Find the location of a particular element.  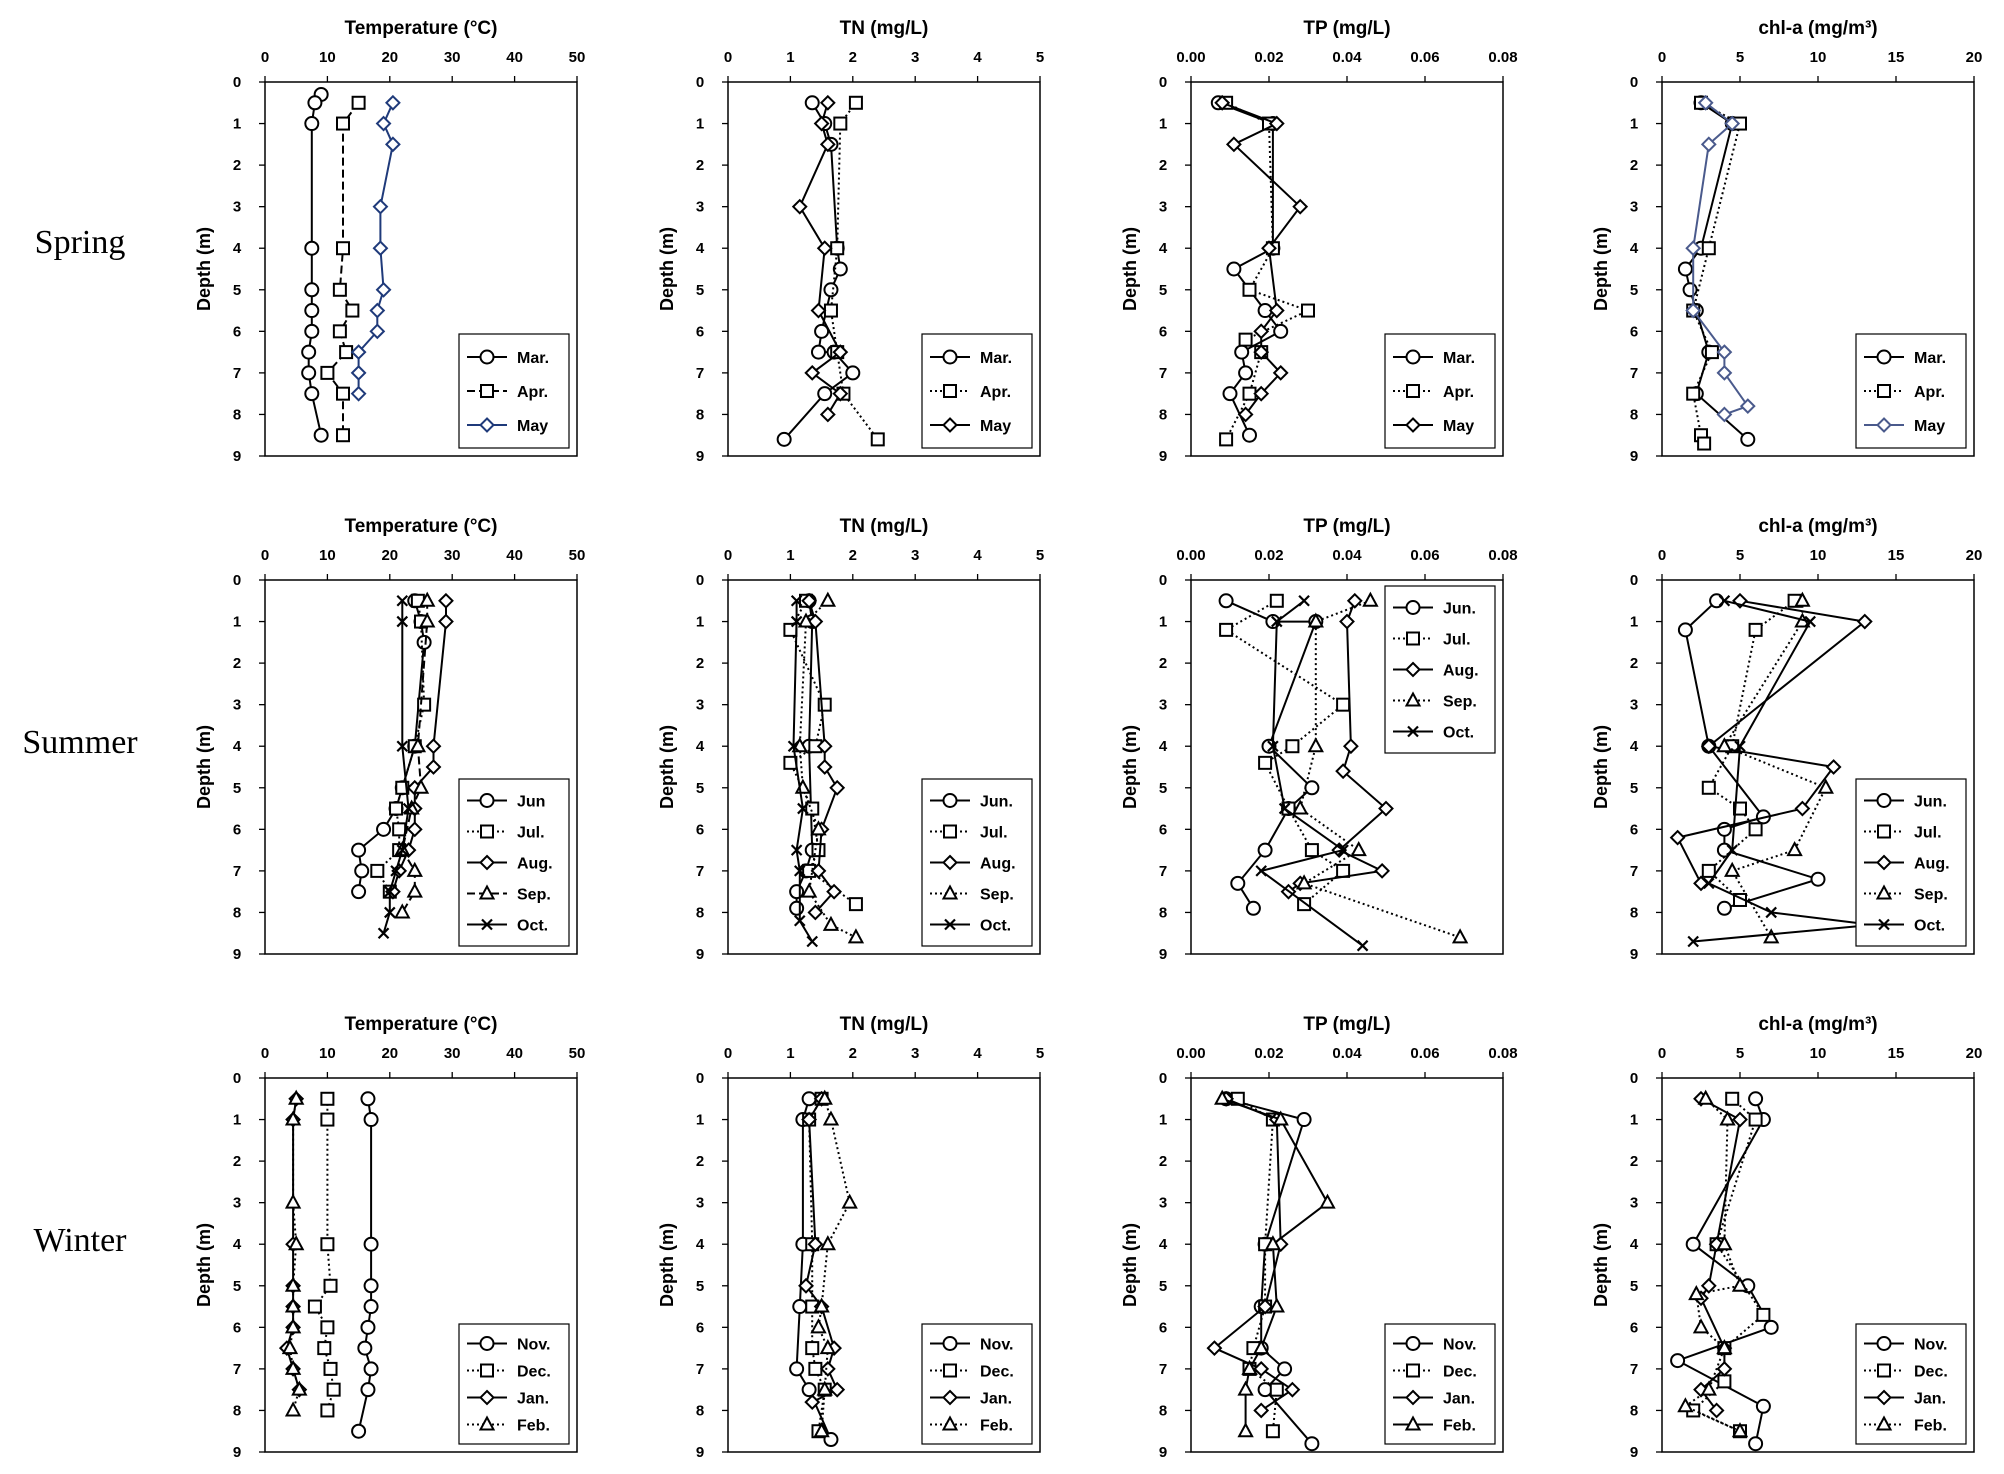

legend-label: Nov. is located at coordinates (1459, 1345).